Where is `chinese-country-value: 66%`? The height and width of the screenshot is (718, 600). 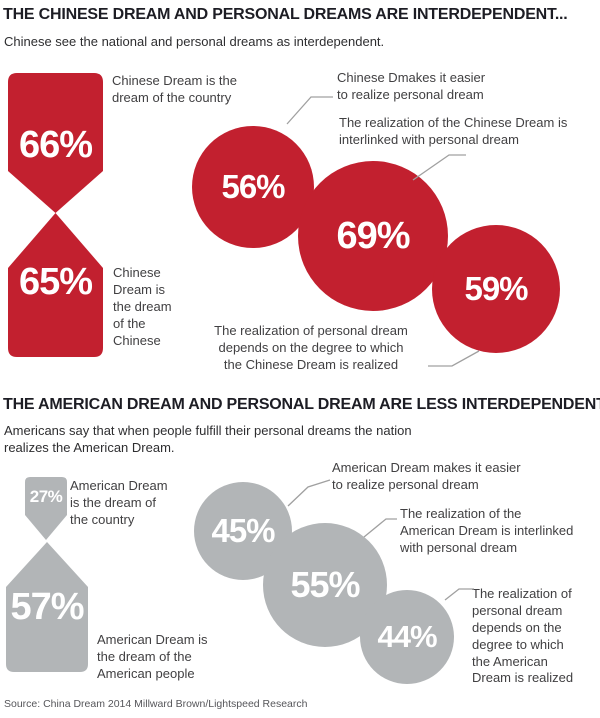
chinese-country-value: 66% is located at coordinates (55, 145).